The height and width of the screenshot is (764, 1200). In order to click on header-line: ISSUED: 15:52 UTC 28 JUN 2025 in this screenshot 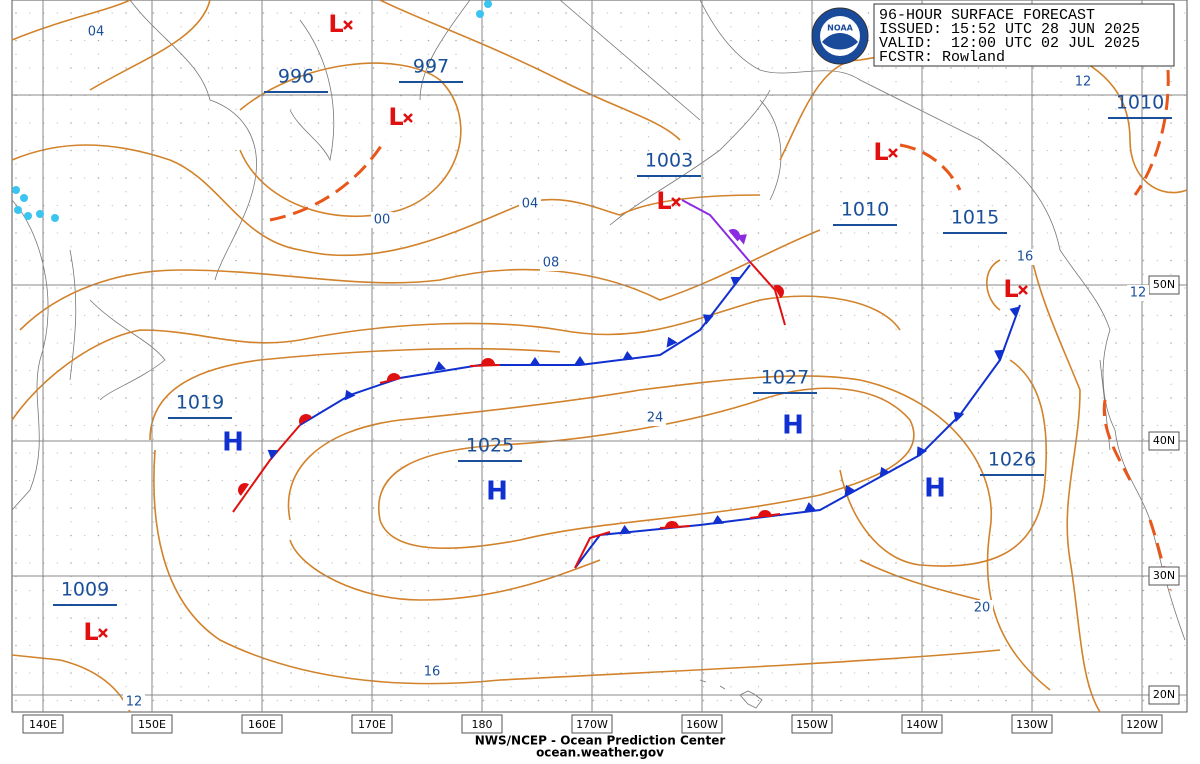, I will do `click(1009, 29)`.